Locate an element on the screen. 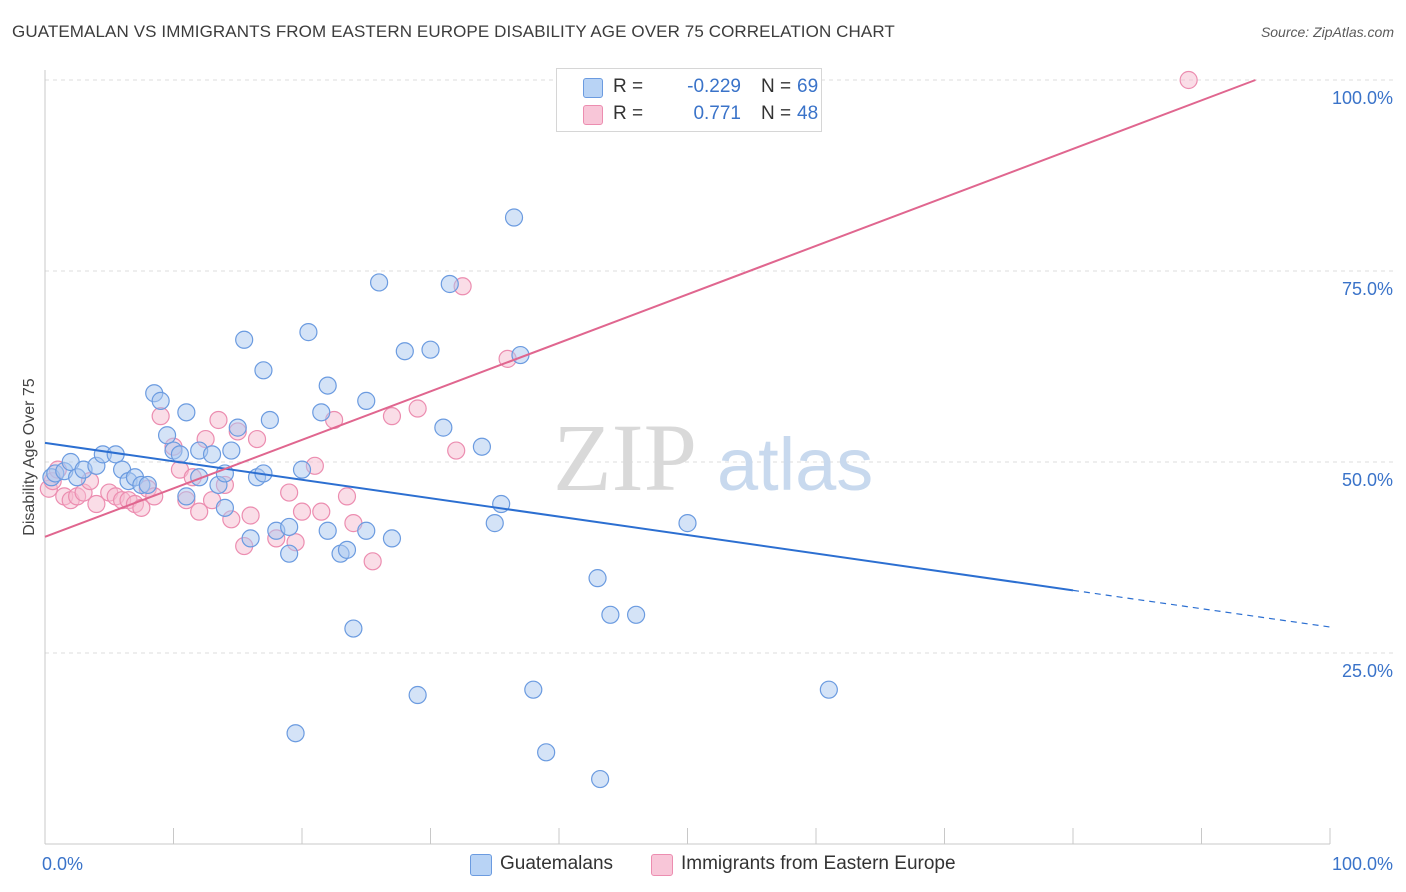 This screenshot has width=1406, height=892. legend-r-value: 0.771 is located at coordinates (717, 113).